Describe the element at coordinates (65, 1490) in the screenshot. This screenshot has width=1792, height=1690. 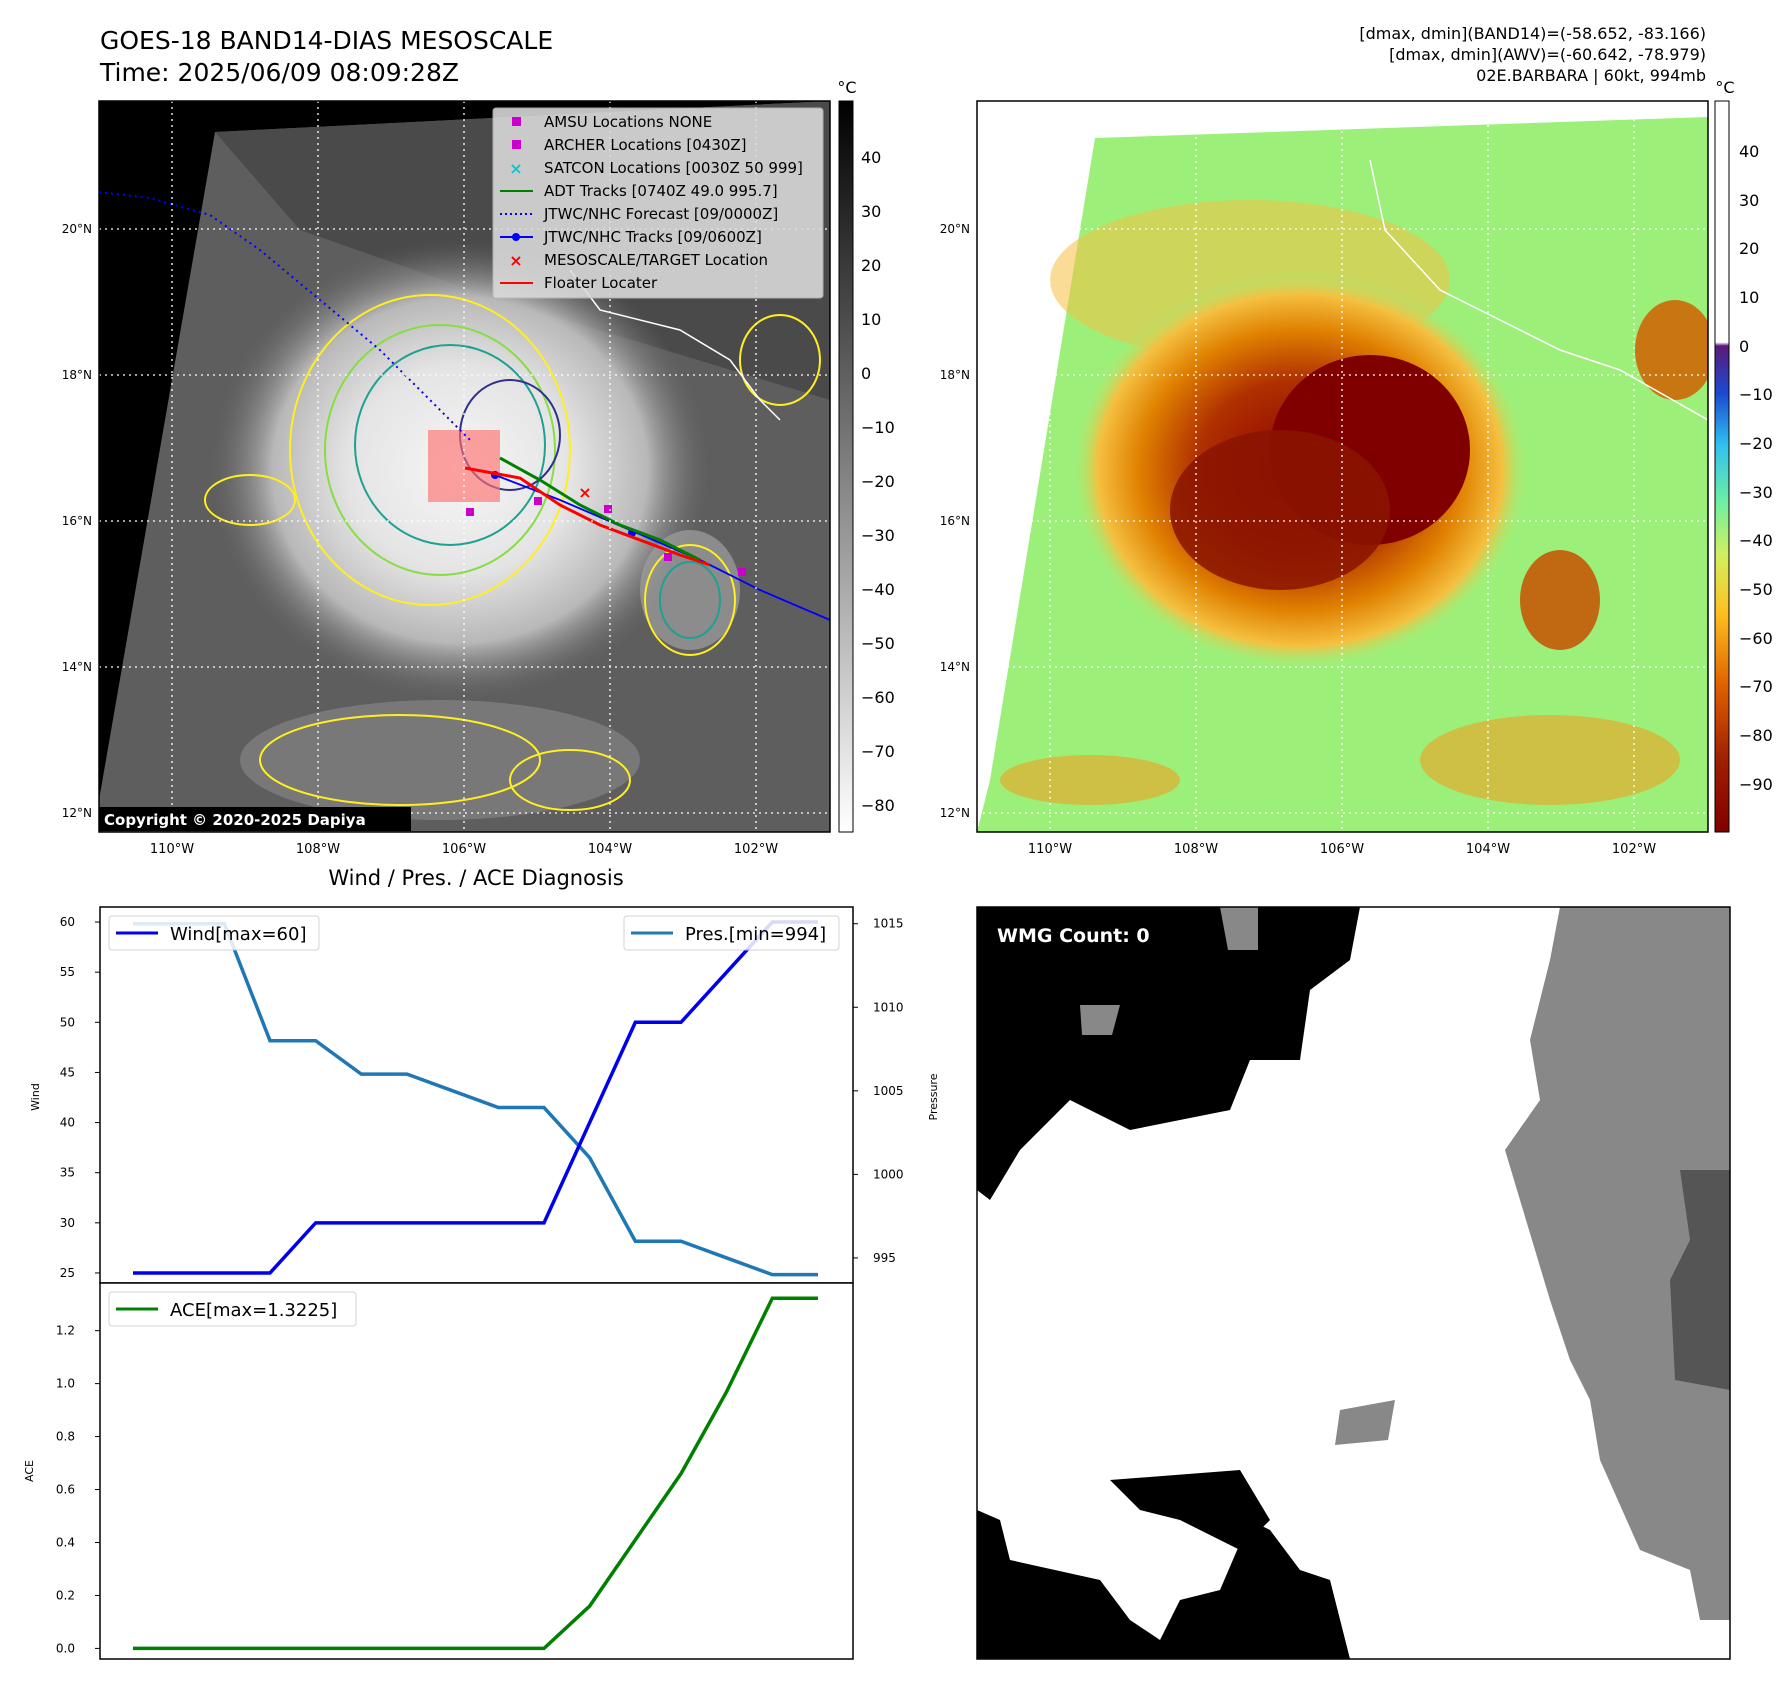
I see `ace-tick-label: 0.6` at that location.